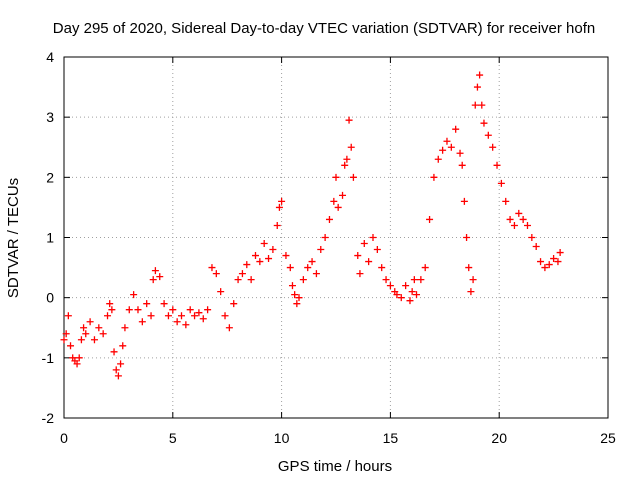 Image resolution: width=640 pixels, height=480 pixels. Describe the element at coordinates (173, 438) in the screenshot. I see `x-tick-label: 5` at that location.